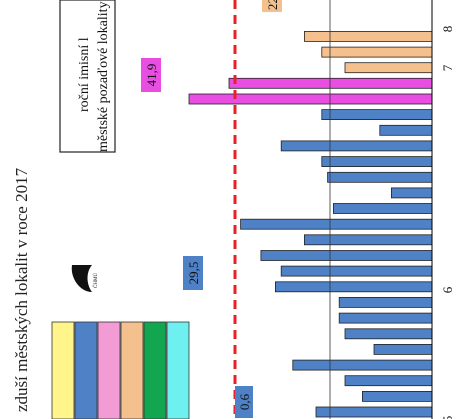 The height and width of the screenshot is (419, 474). I want to click on legend-swatch-cyan, so click(178, 370).